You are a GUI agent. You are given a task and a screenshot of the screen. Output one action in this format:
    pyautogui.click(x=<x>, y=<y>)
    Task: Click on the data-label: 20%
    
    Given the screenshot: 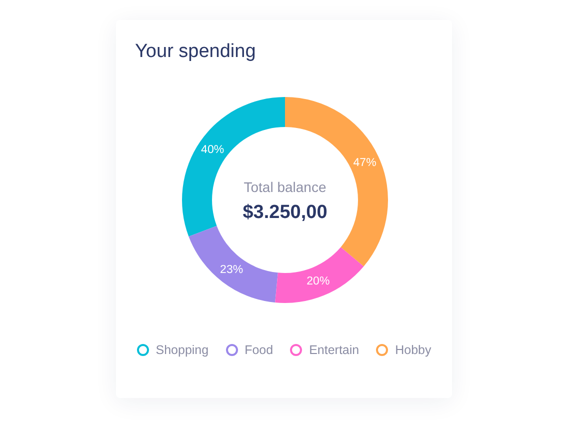 What is the action you would take?
    pyautogui.click(x=318, y=282)
    